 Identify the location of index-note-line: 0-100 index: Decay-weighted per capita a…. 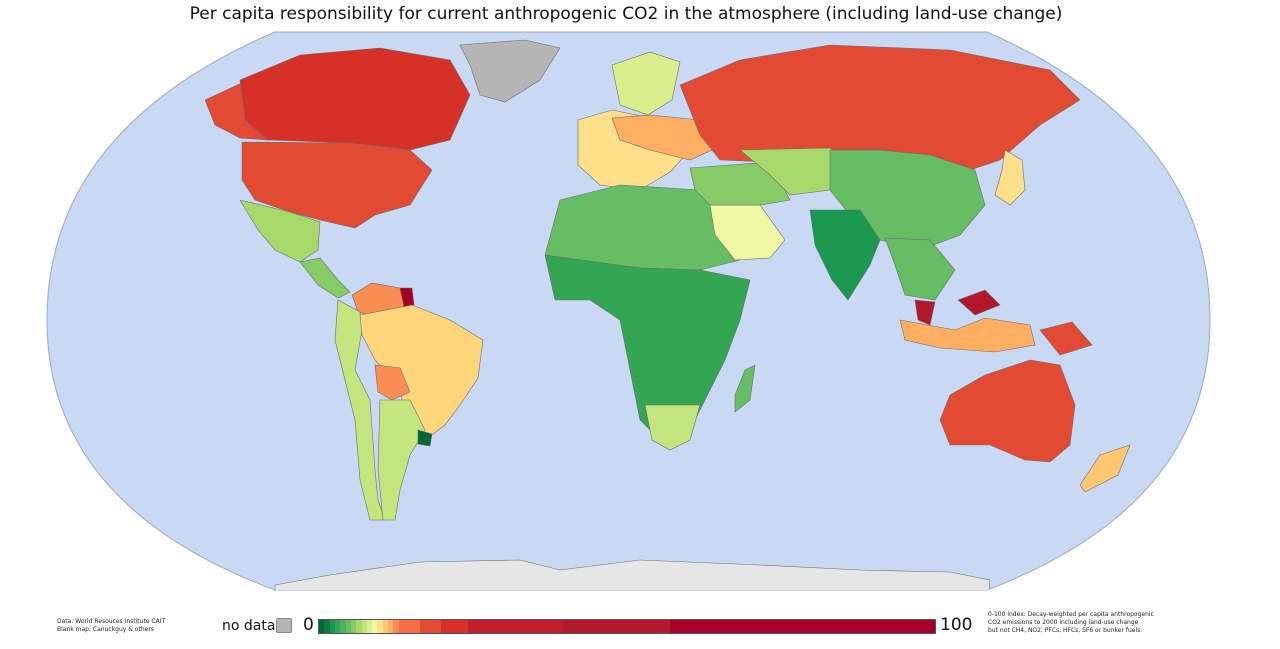
(1071, 614).